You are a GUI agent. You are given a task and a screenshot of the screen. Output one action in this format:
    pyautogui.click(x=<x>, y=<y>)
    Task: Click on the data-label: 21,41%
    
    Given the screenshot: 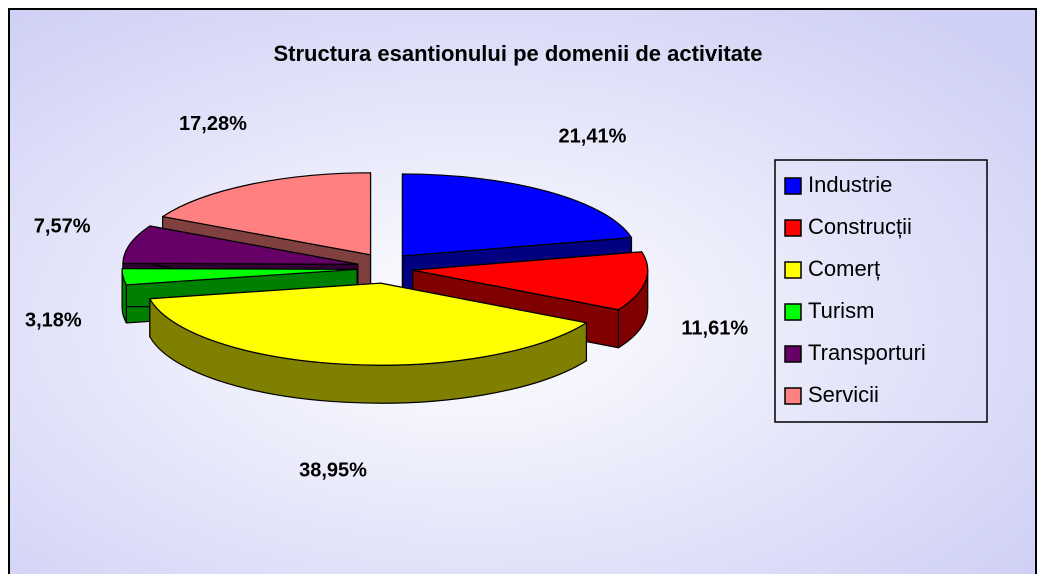 What is the action you would take?
    pyautogui.click(x=593, y=136)
    